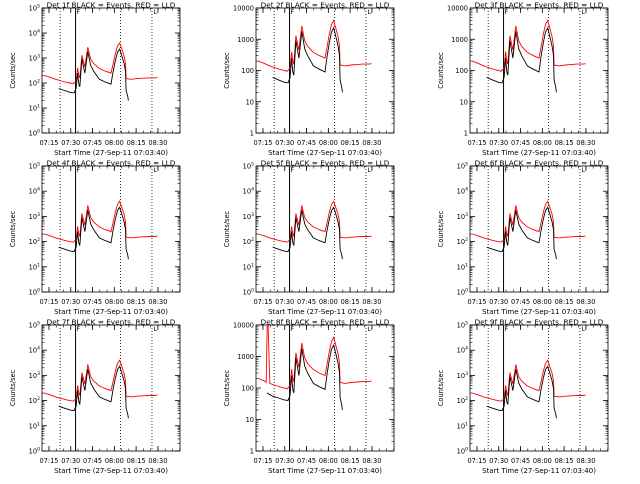 This screenshot has height=484, width=640. I want to click on panel-title: Det 4f BLACK = Events, RED = LLD, so click(111, 163).